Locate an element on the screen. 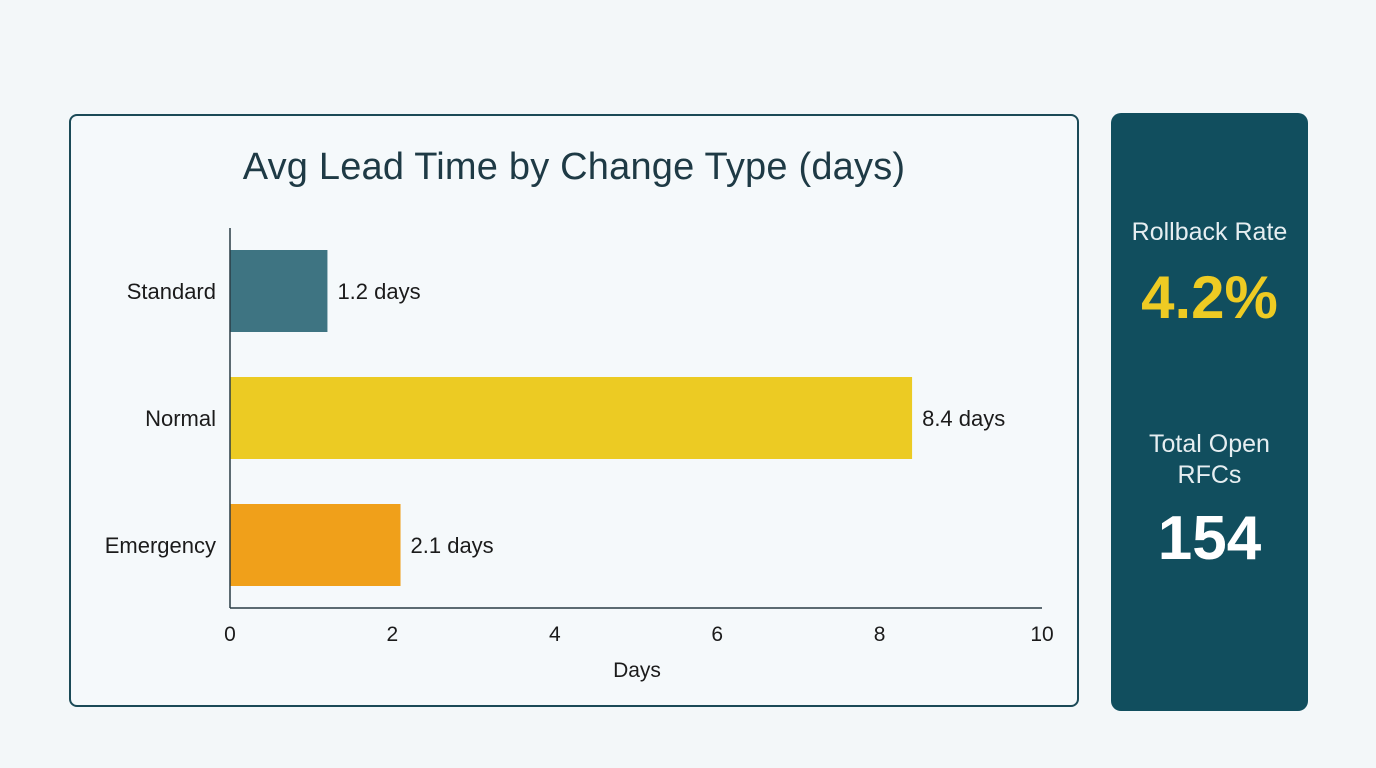  open-rfcs-label: Total Open RFCs is located at coordinates (1209, 459).